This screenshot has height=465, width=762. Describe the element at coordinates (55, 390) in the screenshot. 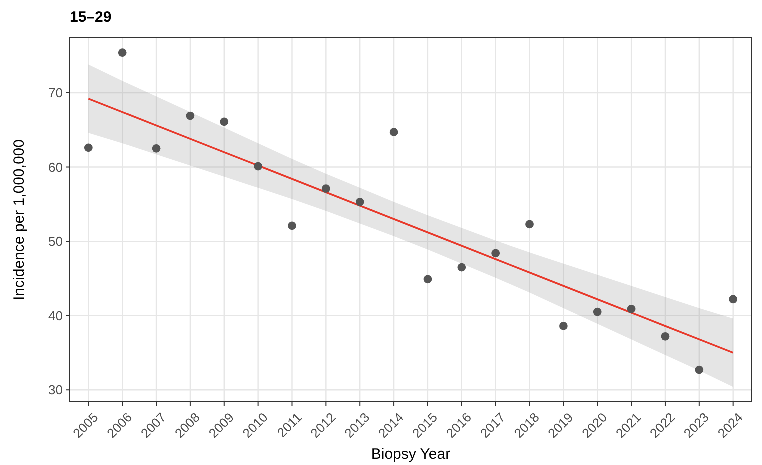

I see `y-tick-label: 30` at that location.